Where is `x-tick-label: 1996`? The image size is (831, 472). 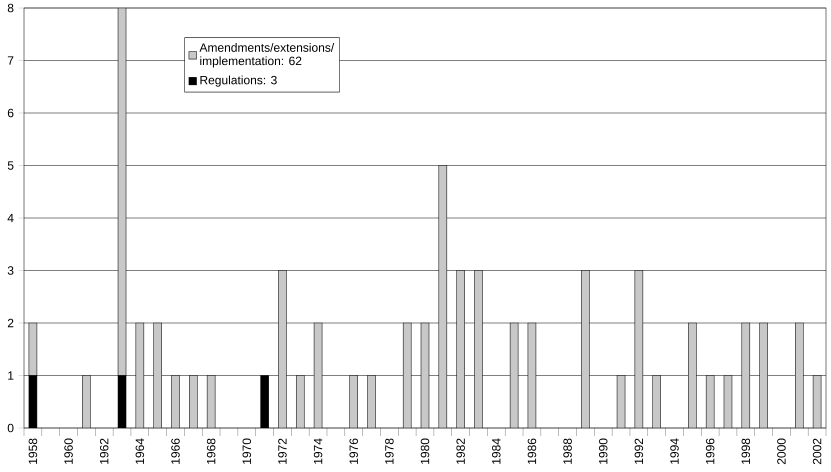
x-tick-label: 1996 is located at coordinates (710, 451).